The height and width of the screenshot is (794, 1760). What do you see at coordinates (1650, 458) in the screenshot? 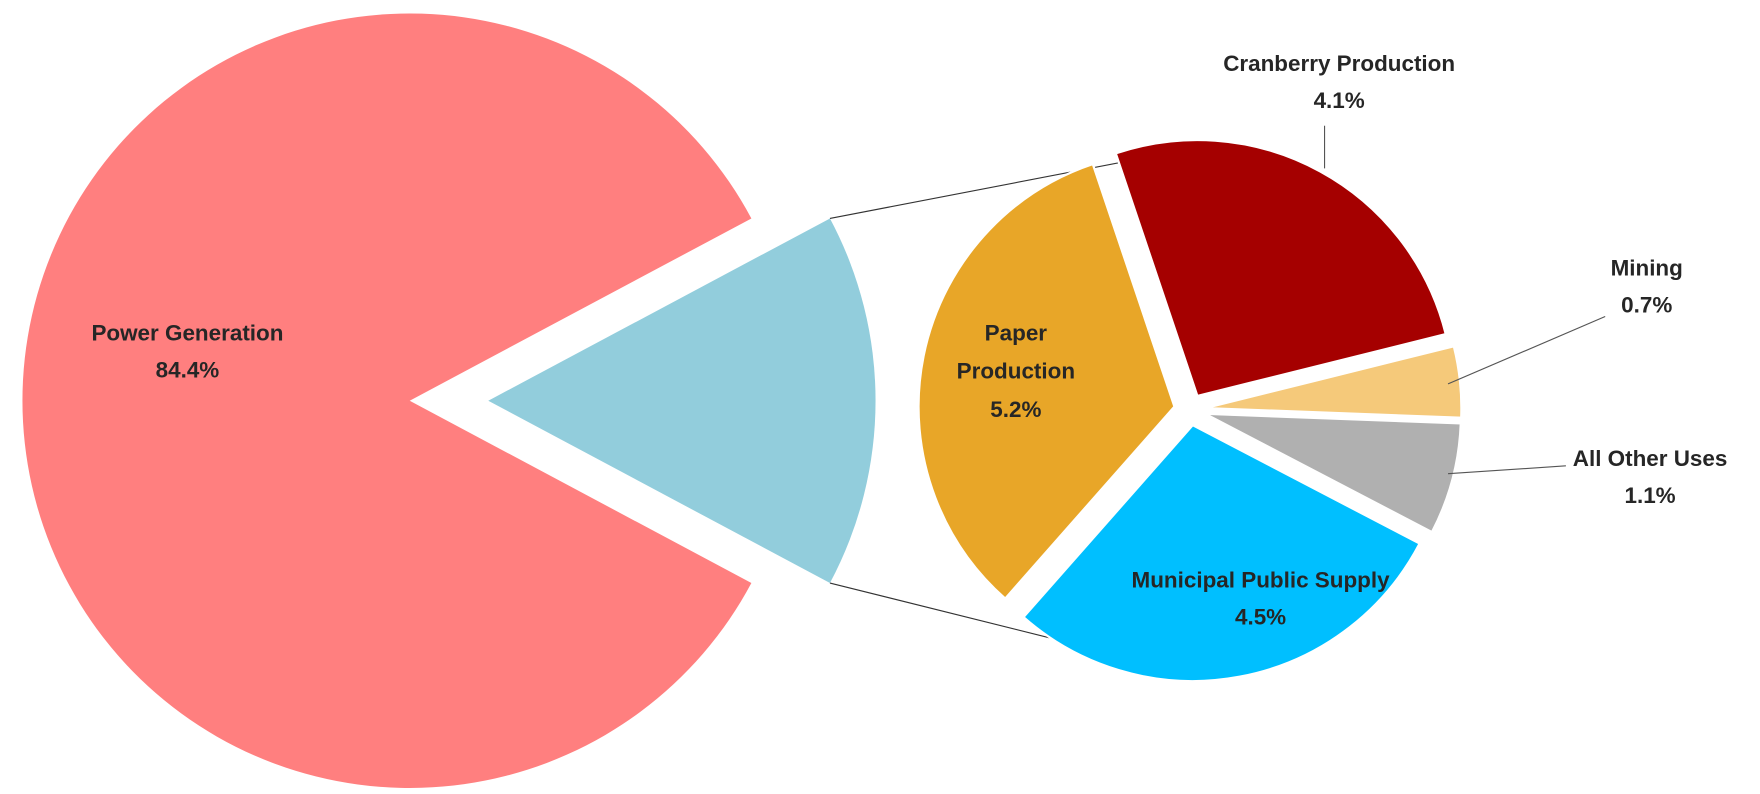
I see `slice-label: All Other Uses` at bounding box center [1650, 458].